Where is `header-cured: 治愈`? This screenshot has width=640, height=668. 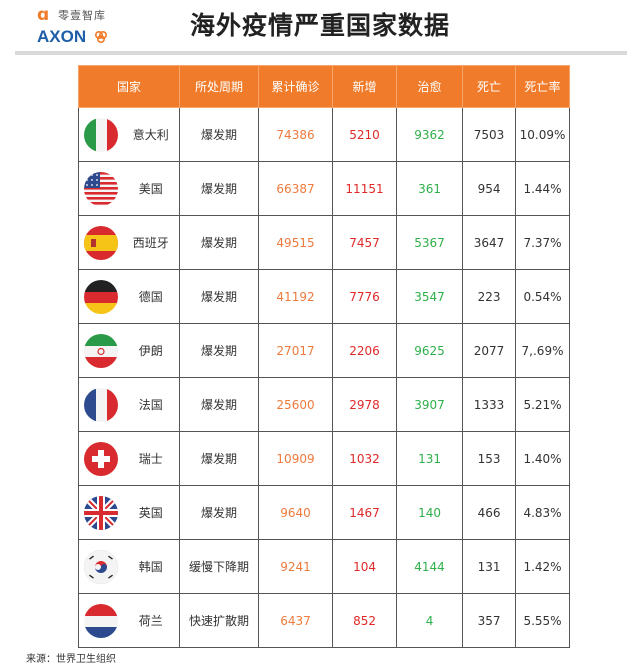
header-cured: 治愈 is located at coordinates (430, 86).